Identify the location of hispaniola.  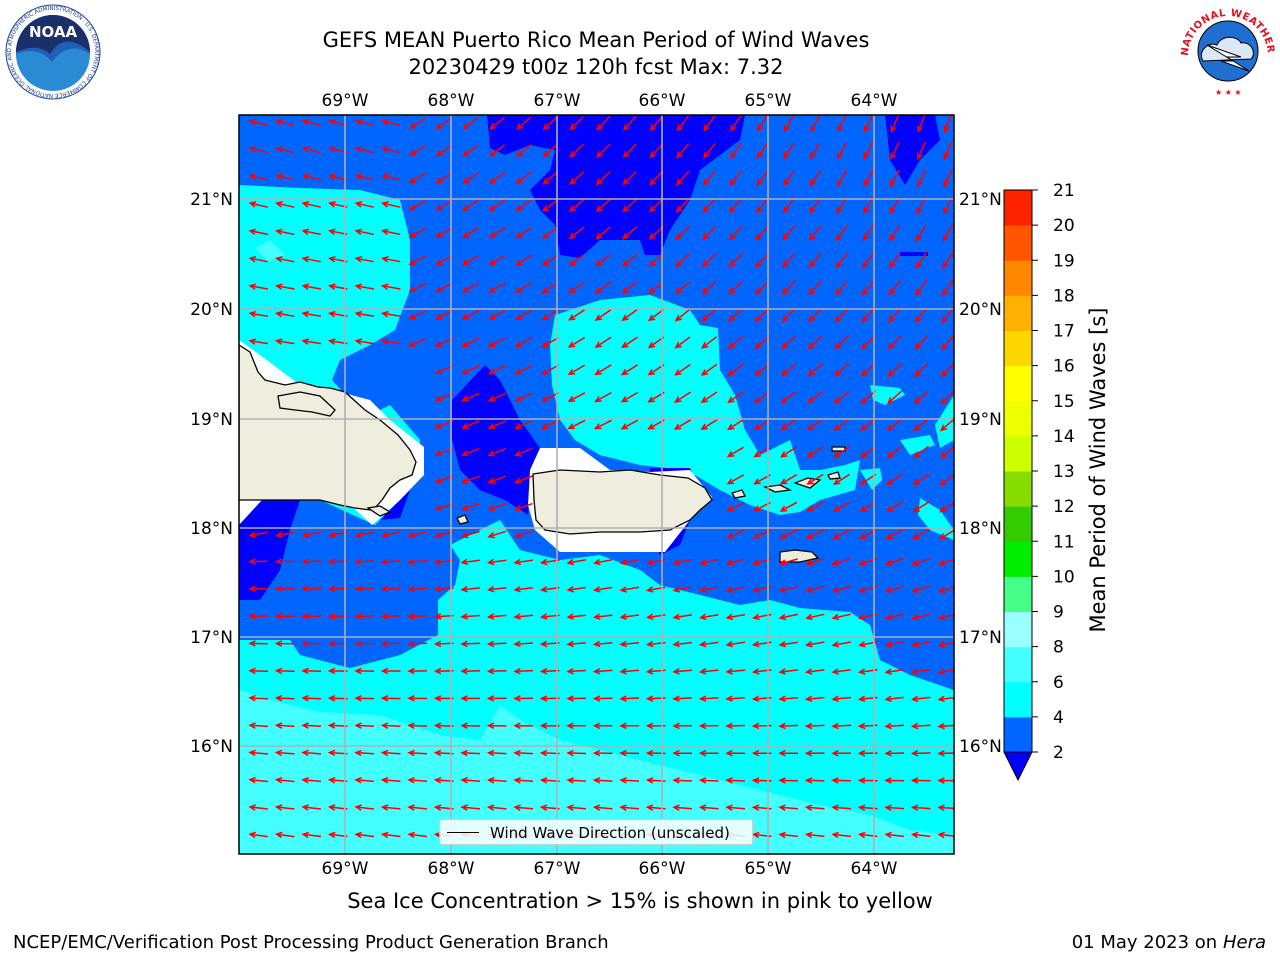
(328, 427).